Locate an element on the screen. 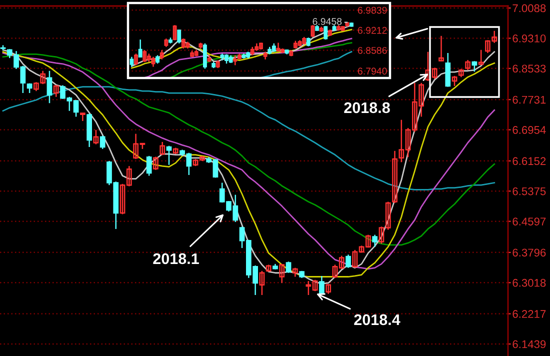 This screenshot has height=356, width=550. y-tick-label: 6.9212 is located at coordinates (372, 30).